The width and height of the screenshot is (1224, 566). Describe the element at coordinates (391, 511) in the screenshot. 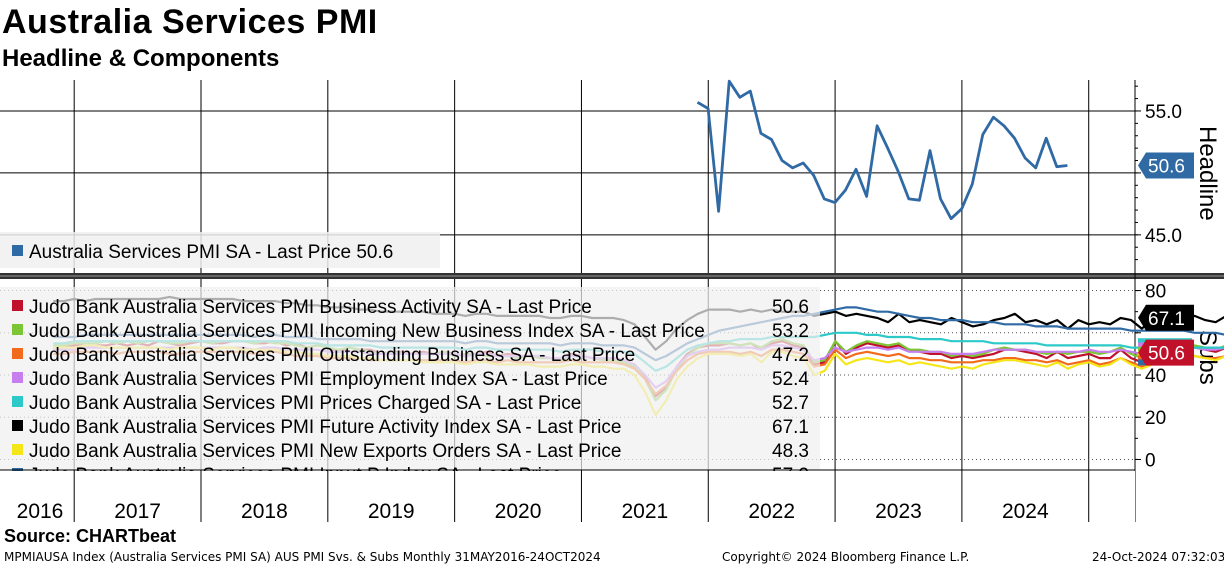

I see `x-tick-label: 2019` at that location.